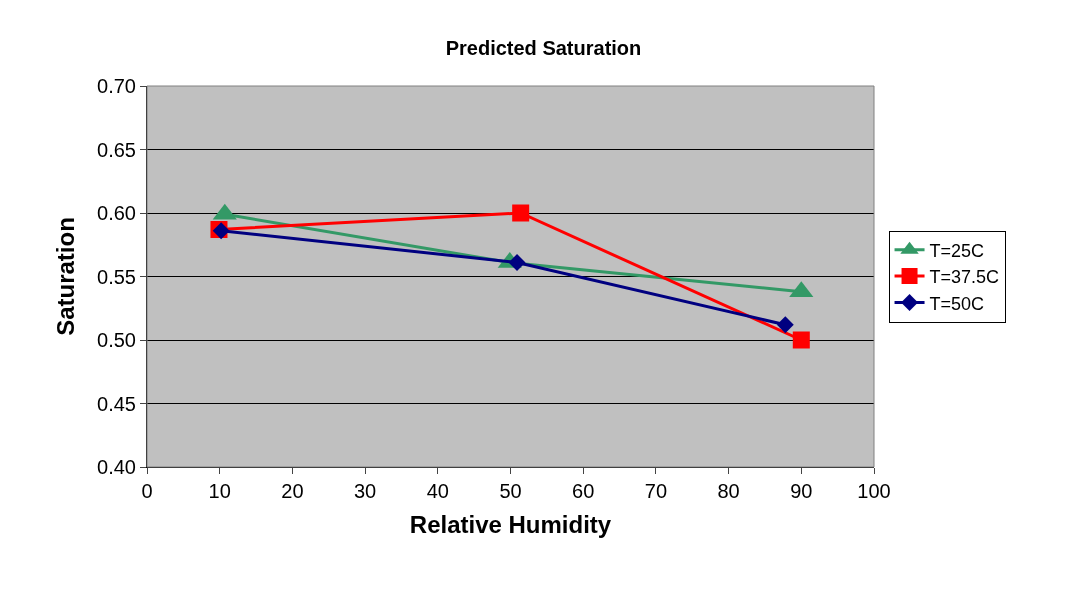 Image resolution: width=1087 pixels, height=592 pixels. I want to click on x-tick-label: 100, so click(874, 491).